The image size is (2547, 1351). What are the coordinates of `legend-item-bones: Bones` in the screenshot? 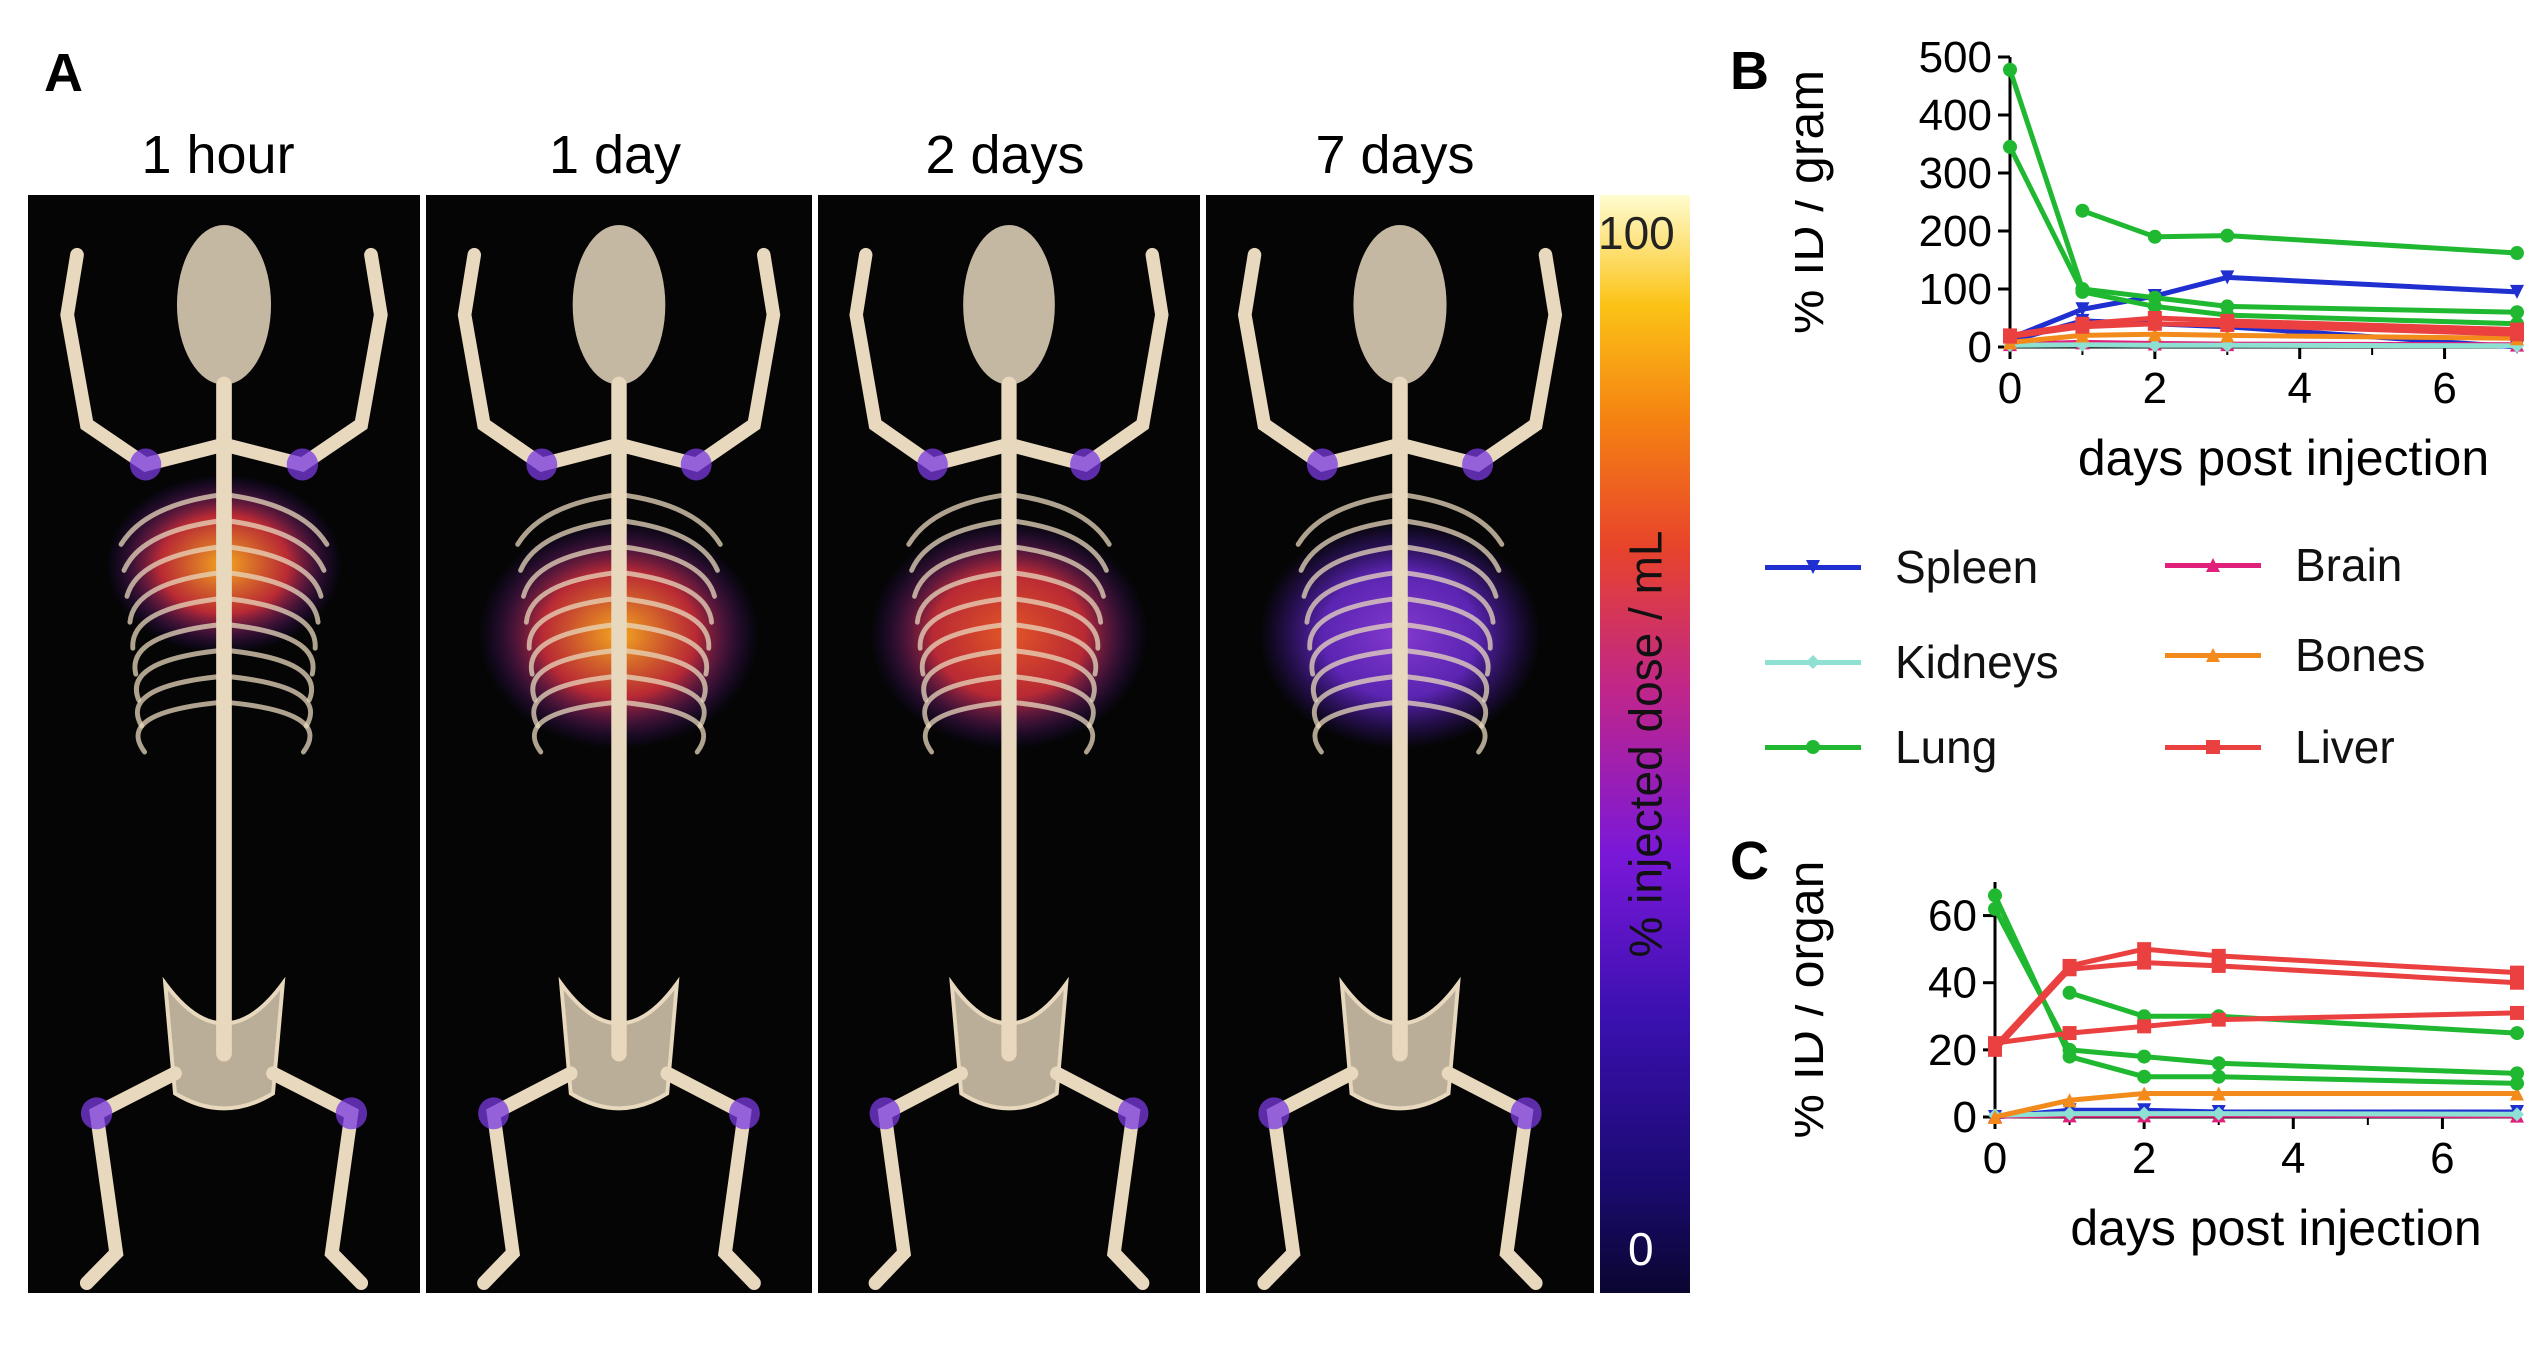 It's located at (2295, 655).